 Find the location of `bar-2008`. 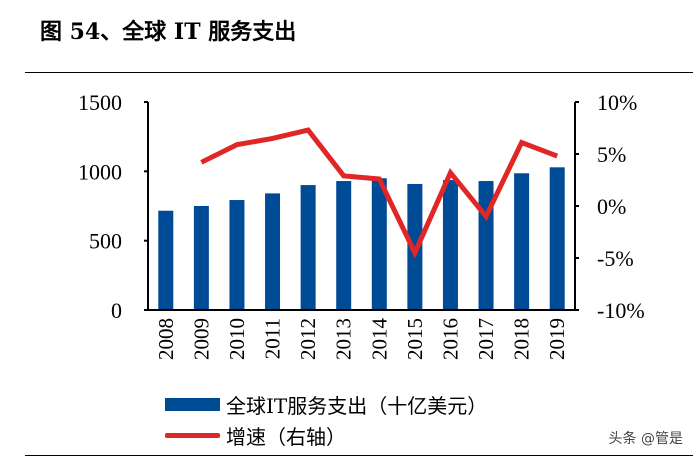

bar-2008 is located at coordinates (166, 260).